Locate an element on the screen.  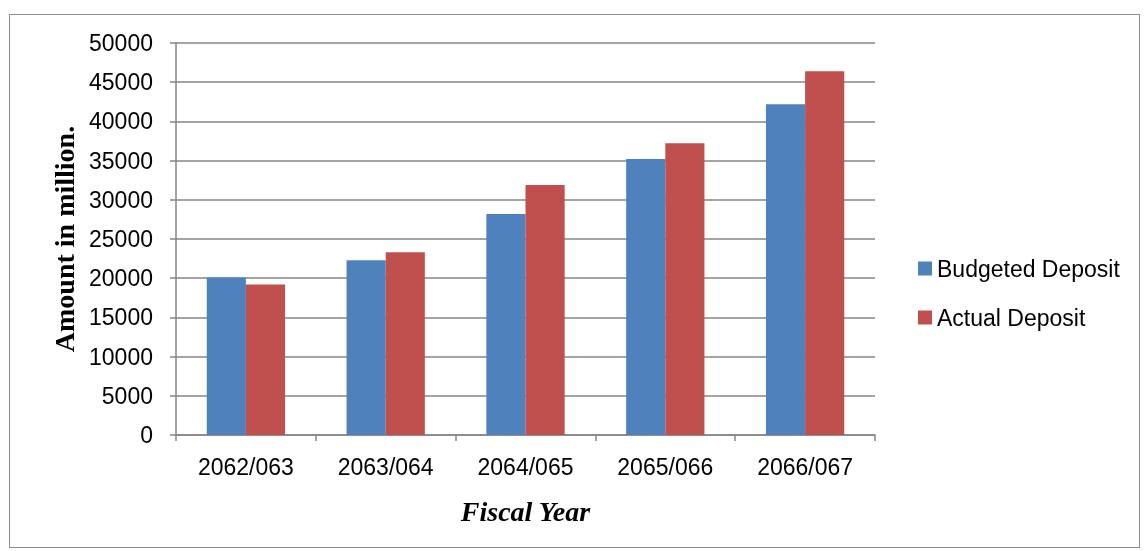
y-tick-label: 45000 is located at coordinates (121, 82).